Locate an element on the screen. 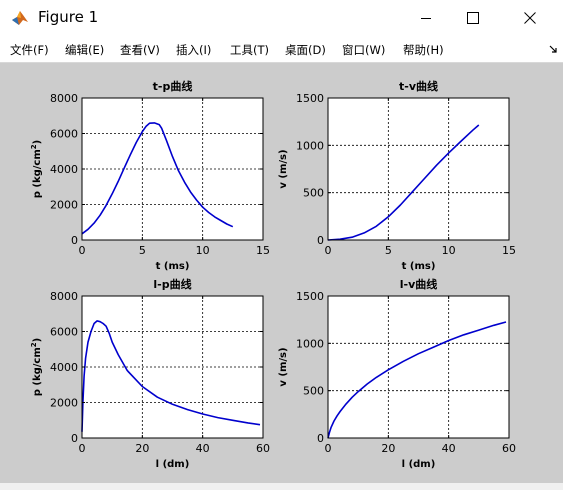 The height and width of the screenshot is (490, 563). menu-divider is located at coordinates (281, 62).